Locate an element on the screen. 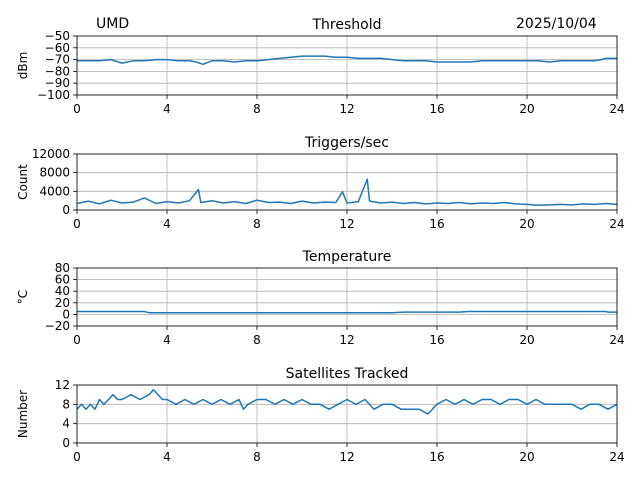  y-tick-label: −60 is located at coordinates (57, 48).